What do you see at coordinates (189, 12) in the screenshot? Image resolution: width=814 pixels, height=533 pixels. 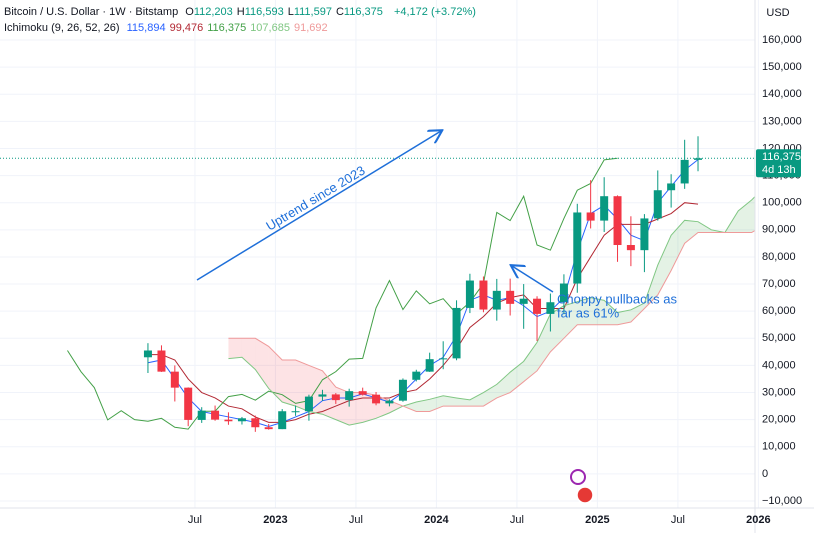 I see `ohlc-key: O` at bounding box center [189, 12].